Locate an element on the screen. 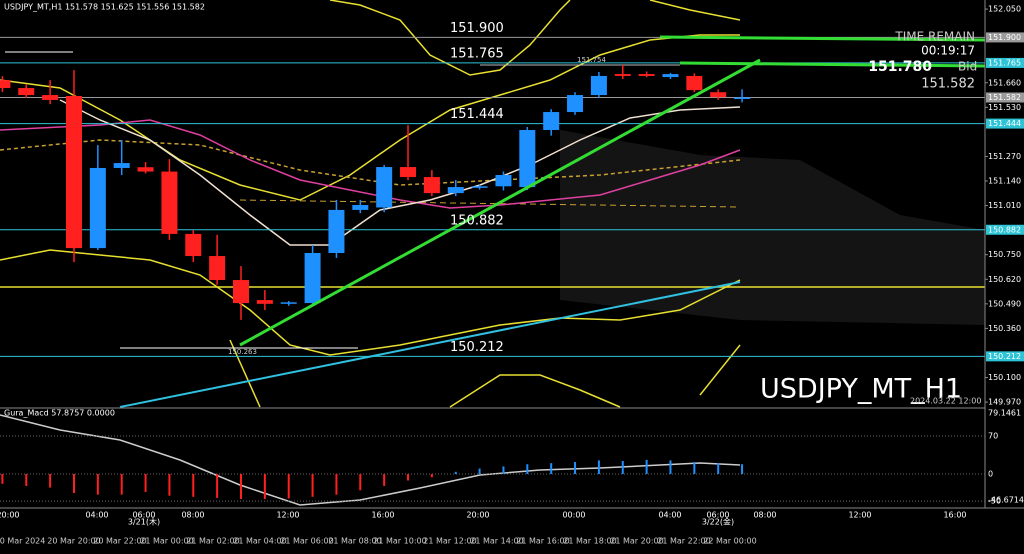 The image size is (1024, 554). y-tick-label: 150.360 is located at coordinates (1004, 328).